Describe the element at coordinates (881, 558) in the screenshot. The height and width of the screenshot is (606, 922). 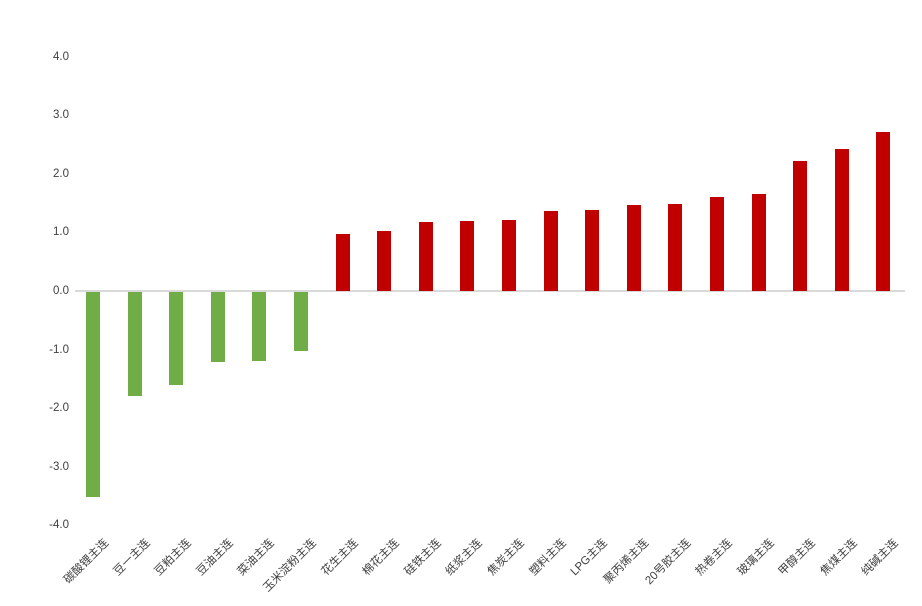
I see `x-axis-category-label: 纯碱主连` at that location.